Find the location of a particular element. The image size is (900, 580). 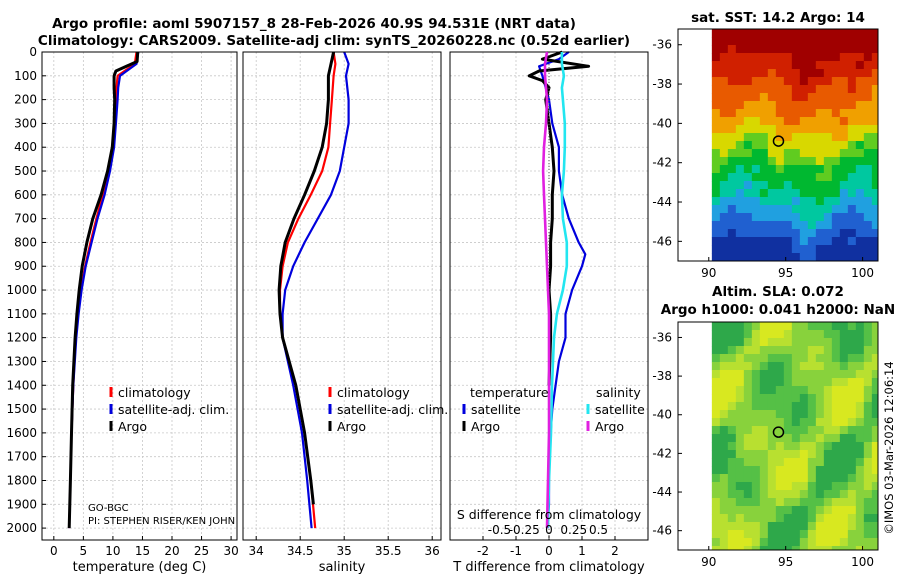

y-tick-label: 1500 is located at coordinates (21, 409).